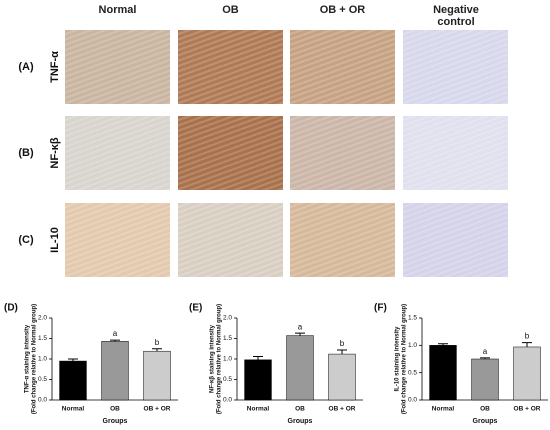 The image size is (550, 430). What do you see at coordinates (26, 153) in the screenshot?
I see `row-label: (B)` at bounding box center [26, 153].